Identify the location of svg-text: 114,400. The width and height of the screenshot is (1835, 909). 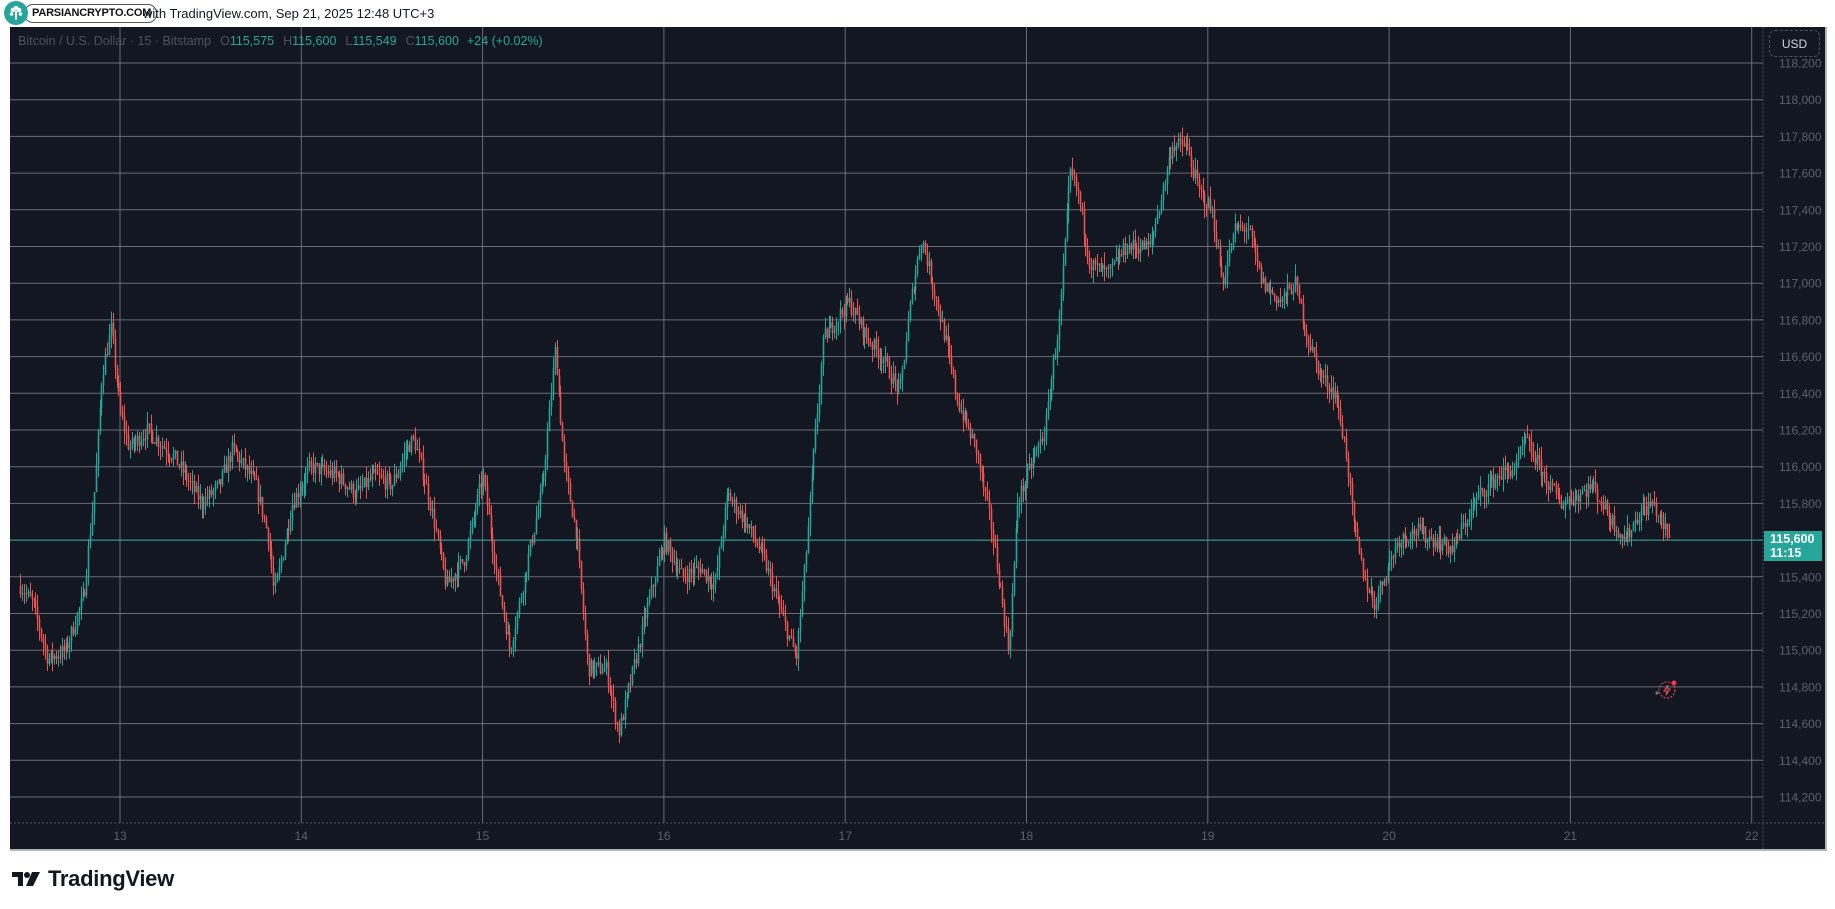
(1800, 761).